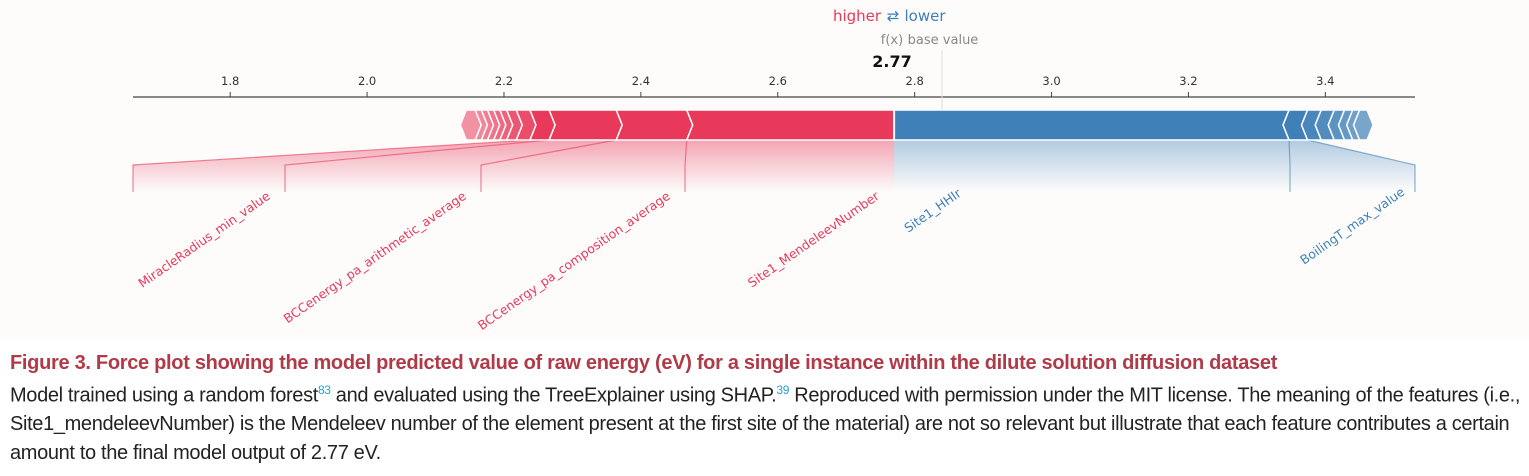  What do you see at coordinates (892, 40) in the screenshot?
I see `fx-label: f(x)` at bounding box center [892, 40].